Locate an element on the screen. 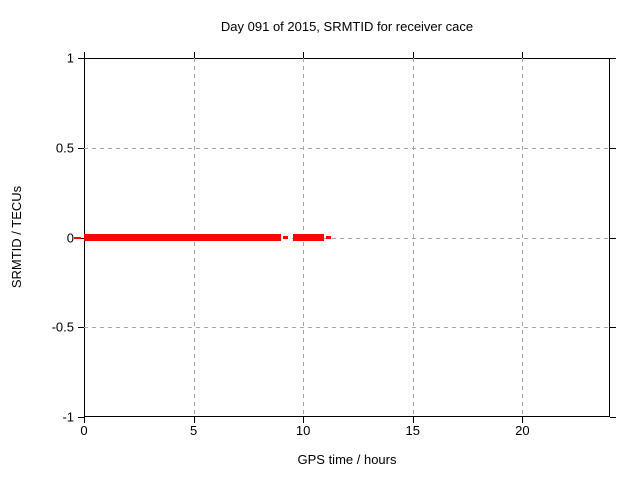  x-tick-label: 10 is located at coordinates (303, 430).